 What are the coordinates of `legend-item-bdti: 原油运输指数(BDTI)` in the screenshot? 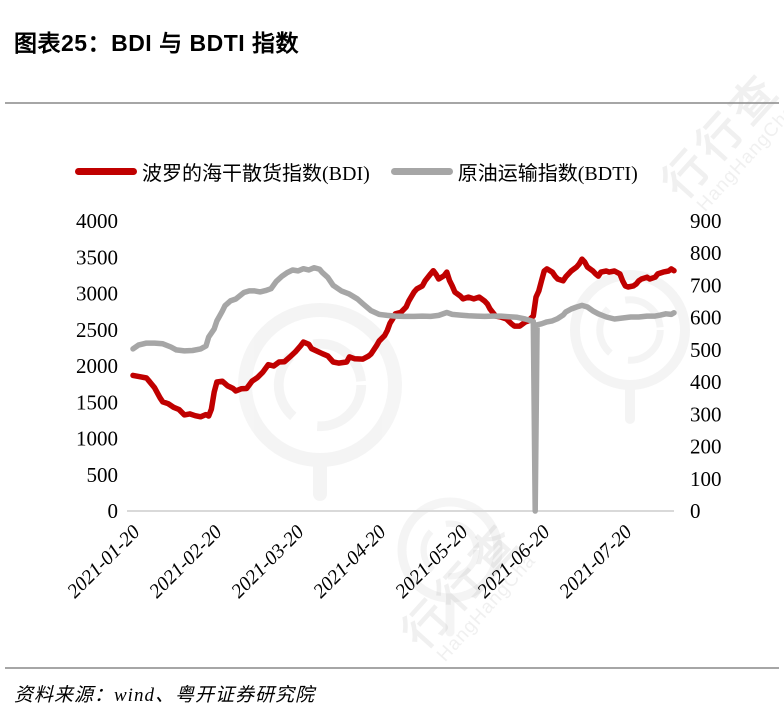 It's located at (514, 171).